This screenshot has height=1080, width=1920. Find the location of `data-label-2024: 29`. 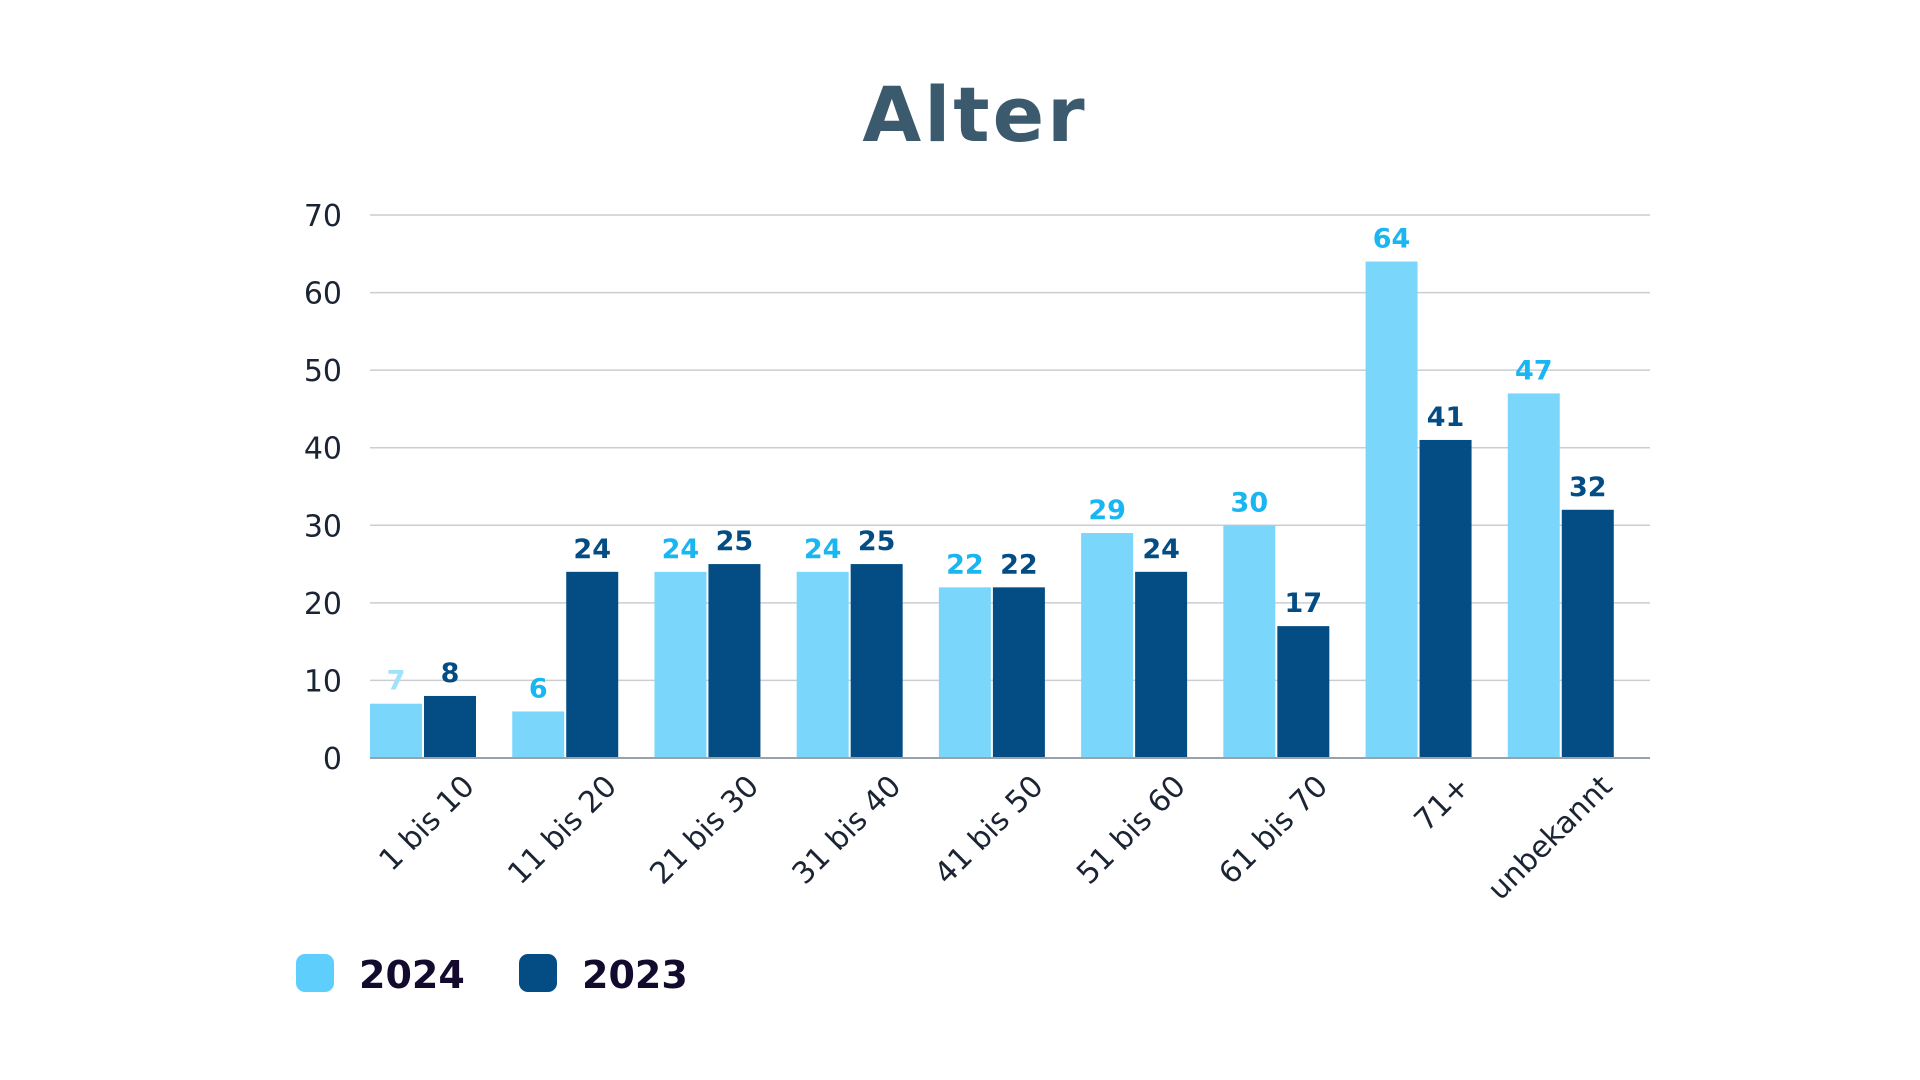

data-label-2024: 29 is located at coordinates (1107, 510).